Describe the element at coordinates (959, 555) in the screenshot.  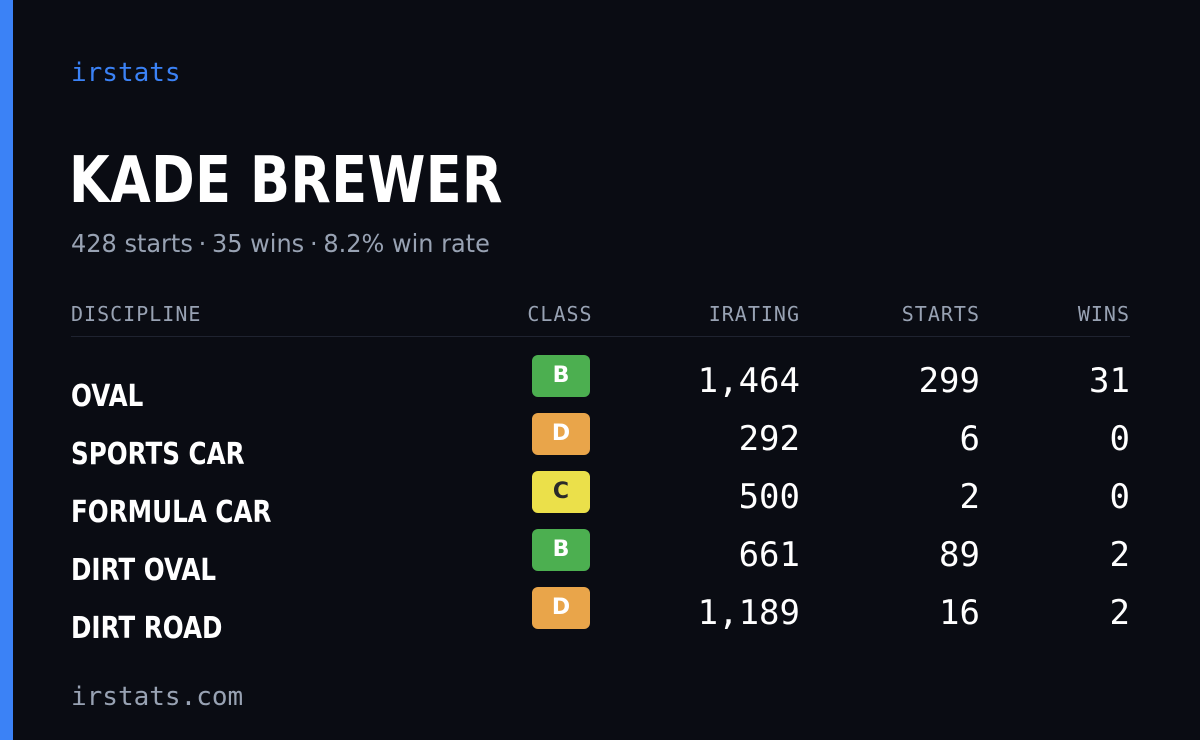
I see `starts-value: 89` at that location.